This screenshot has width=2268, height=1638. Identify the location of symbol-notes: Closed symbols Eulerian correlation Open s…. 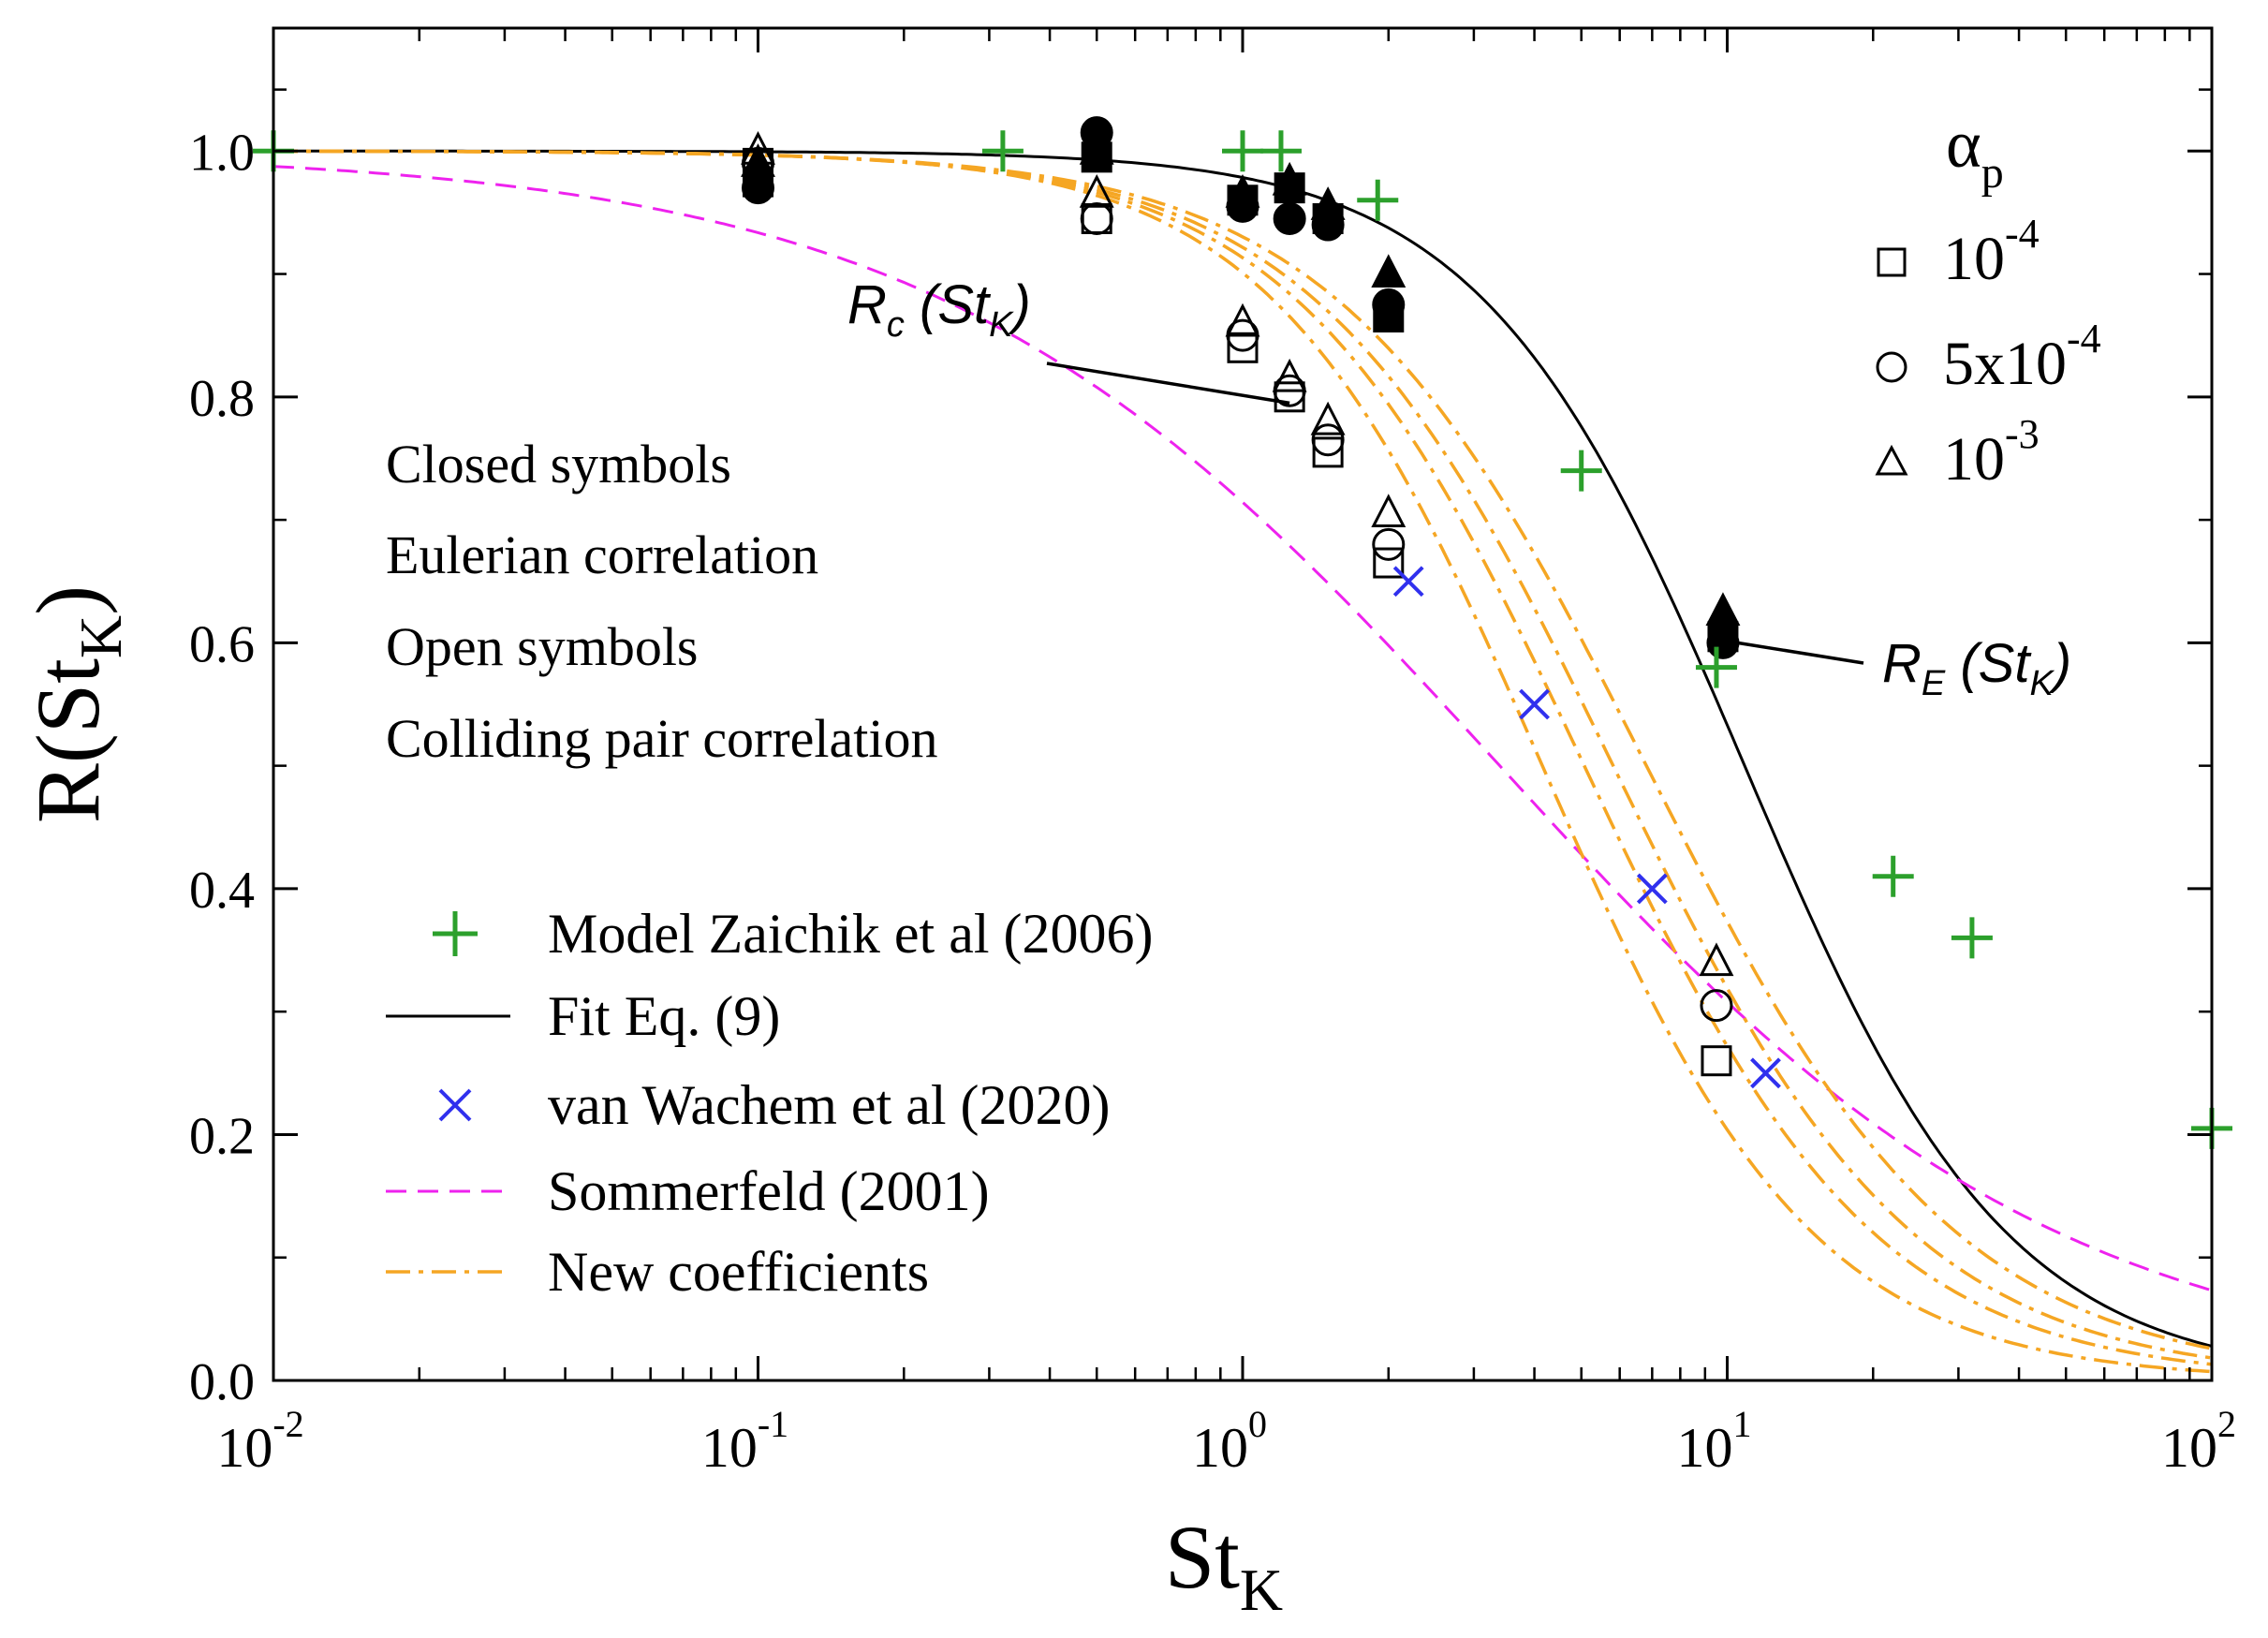
(662, 601).